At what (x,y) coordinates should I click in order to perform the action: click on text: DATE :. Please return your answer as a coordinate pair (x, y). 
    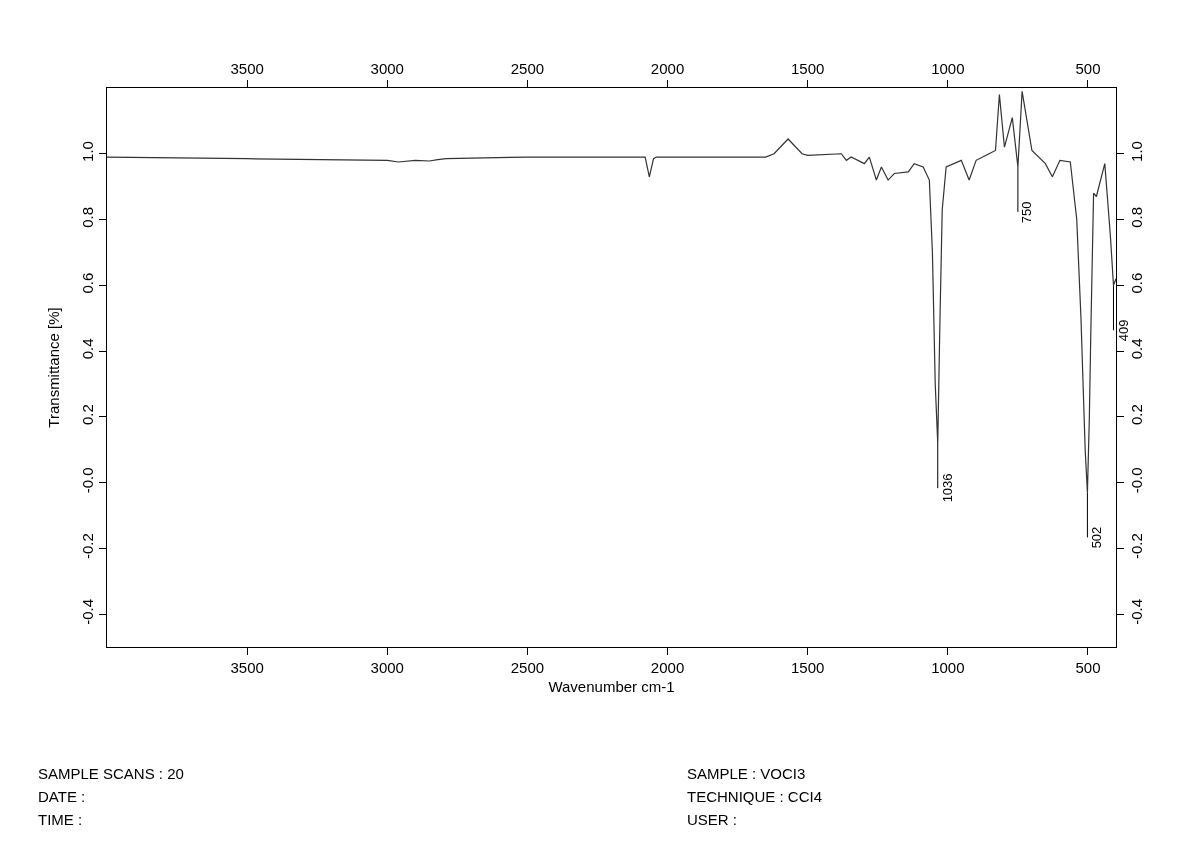
    Looking at the image, I should click on (62, 796).